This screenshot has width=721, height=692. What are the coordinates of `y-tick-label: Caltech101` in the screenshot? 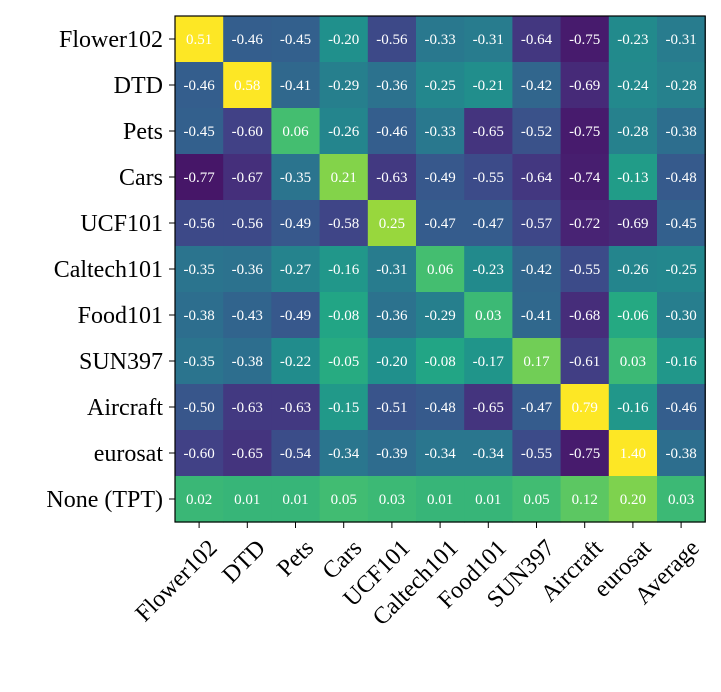 It's located at (108, 270).